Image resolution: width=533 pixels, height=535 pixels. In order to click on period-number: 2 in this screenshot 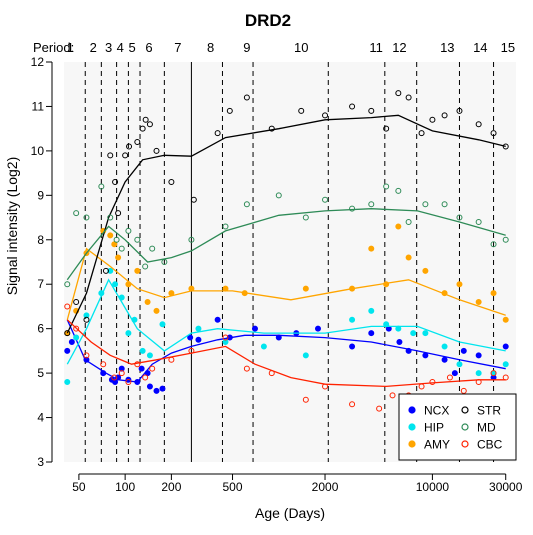, I will do `click(93, 47)`.